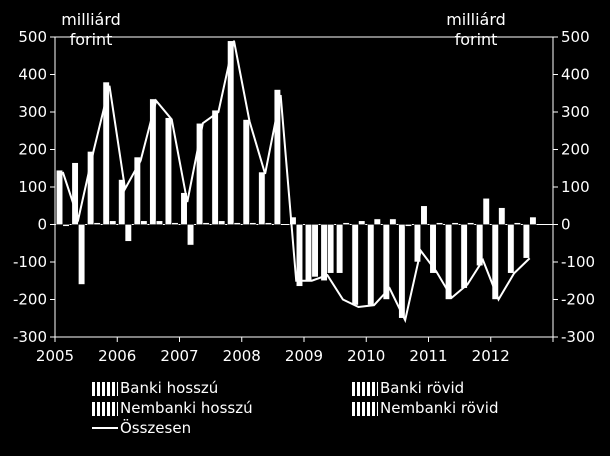  Describe the element at coordinates (491, 356) in the screenshot. I see `x-tick-label: 2012` at that location.